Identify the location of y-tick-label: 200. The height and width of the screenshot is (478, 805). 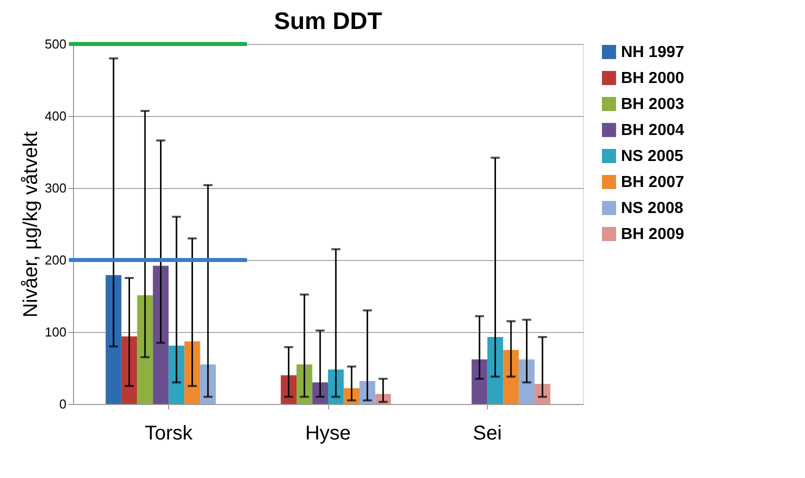
(55, 260).